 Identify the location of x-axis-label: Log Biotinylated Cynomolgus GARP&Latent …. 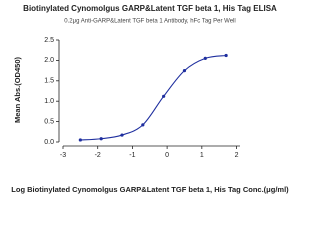
(150, 189).